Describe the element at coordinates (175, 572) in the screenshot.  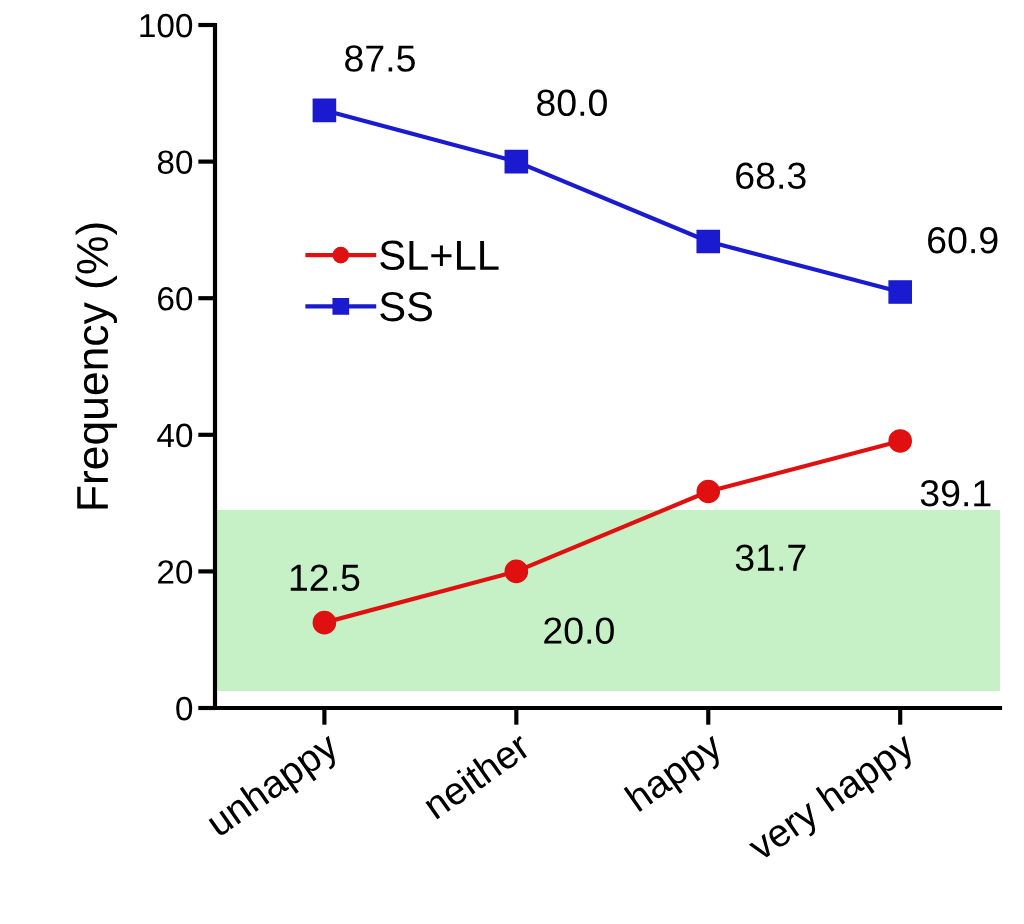
I see `y-tick-label: 20` at that location.